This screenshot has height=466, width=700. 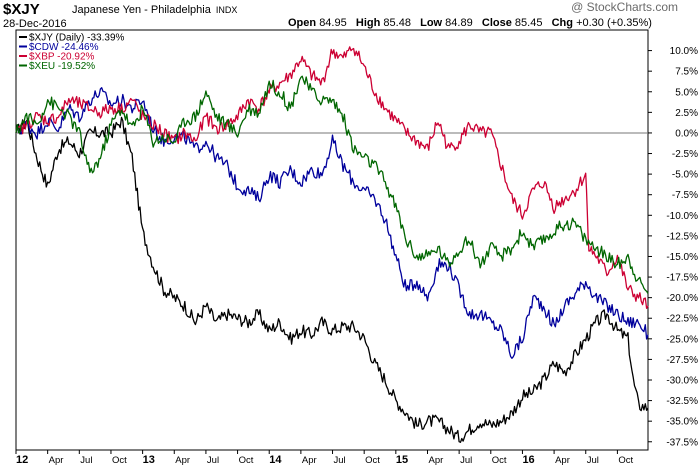 I want to click on open-value: 84.95, so click(x=333, y=23).